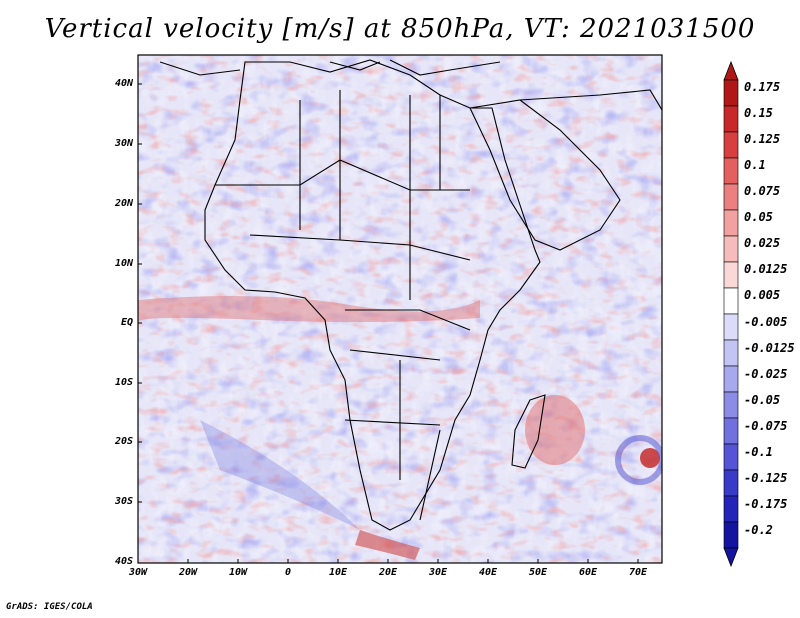  I want to click on lat-tick-eq: EQ, so click(126, 322).